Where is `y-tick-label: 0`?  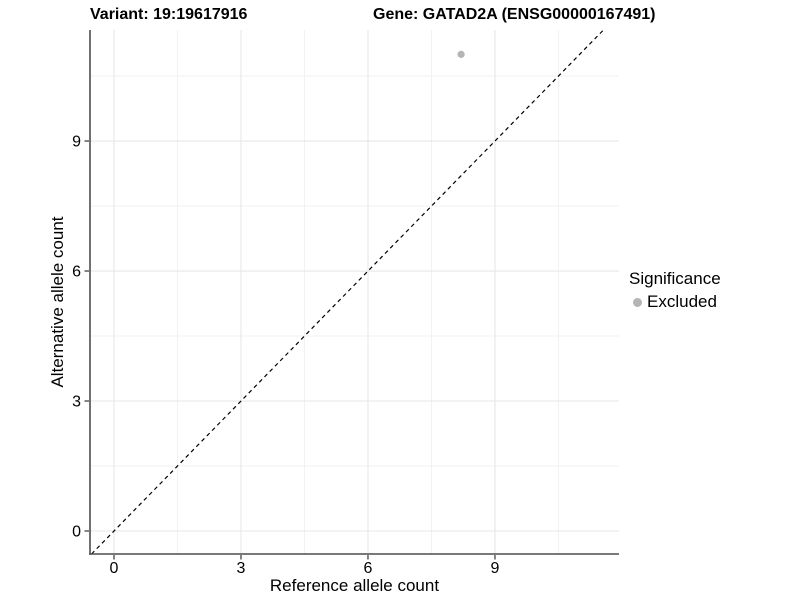
y-tick-label: 0 is located at coordinates (76, 532).